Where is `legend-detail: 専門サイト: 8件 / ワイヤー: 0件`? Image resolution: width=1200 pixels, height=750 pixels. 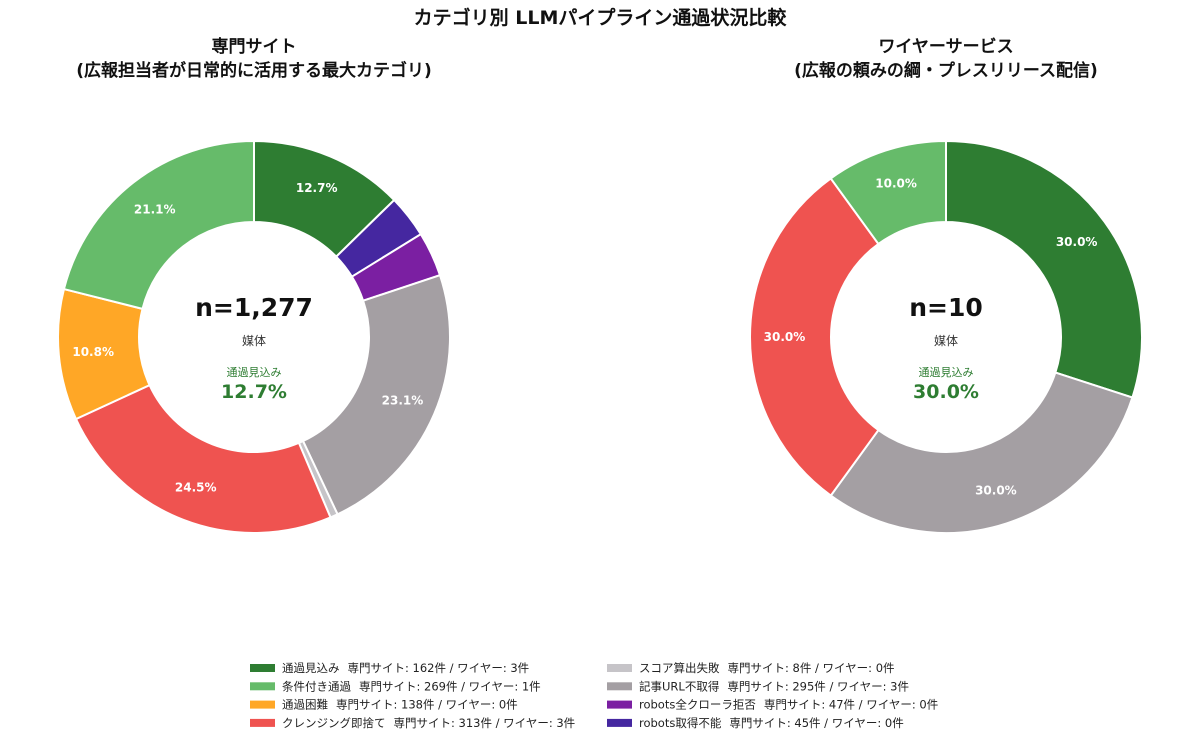 legend-detail: 専門サイト: 8件 / ワイヤー: 0件 is located at coordinates (811, 668).